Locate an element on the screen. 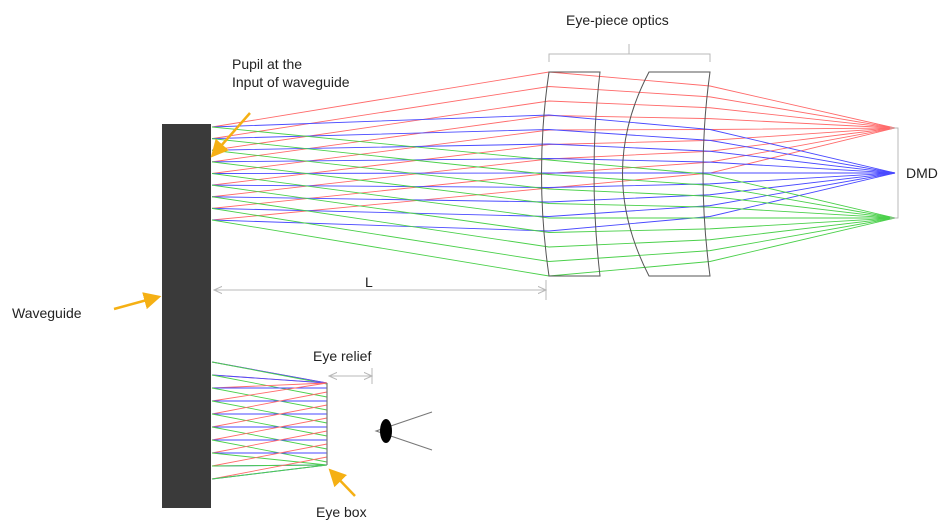 Image resolution: width=951 pixels, height=524 pixels. eye-relief-label: Eye relief is located at coordinates (342, 356).